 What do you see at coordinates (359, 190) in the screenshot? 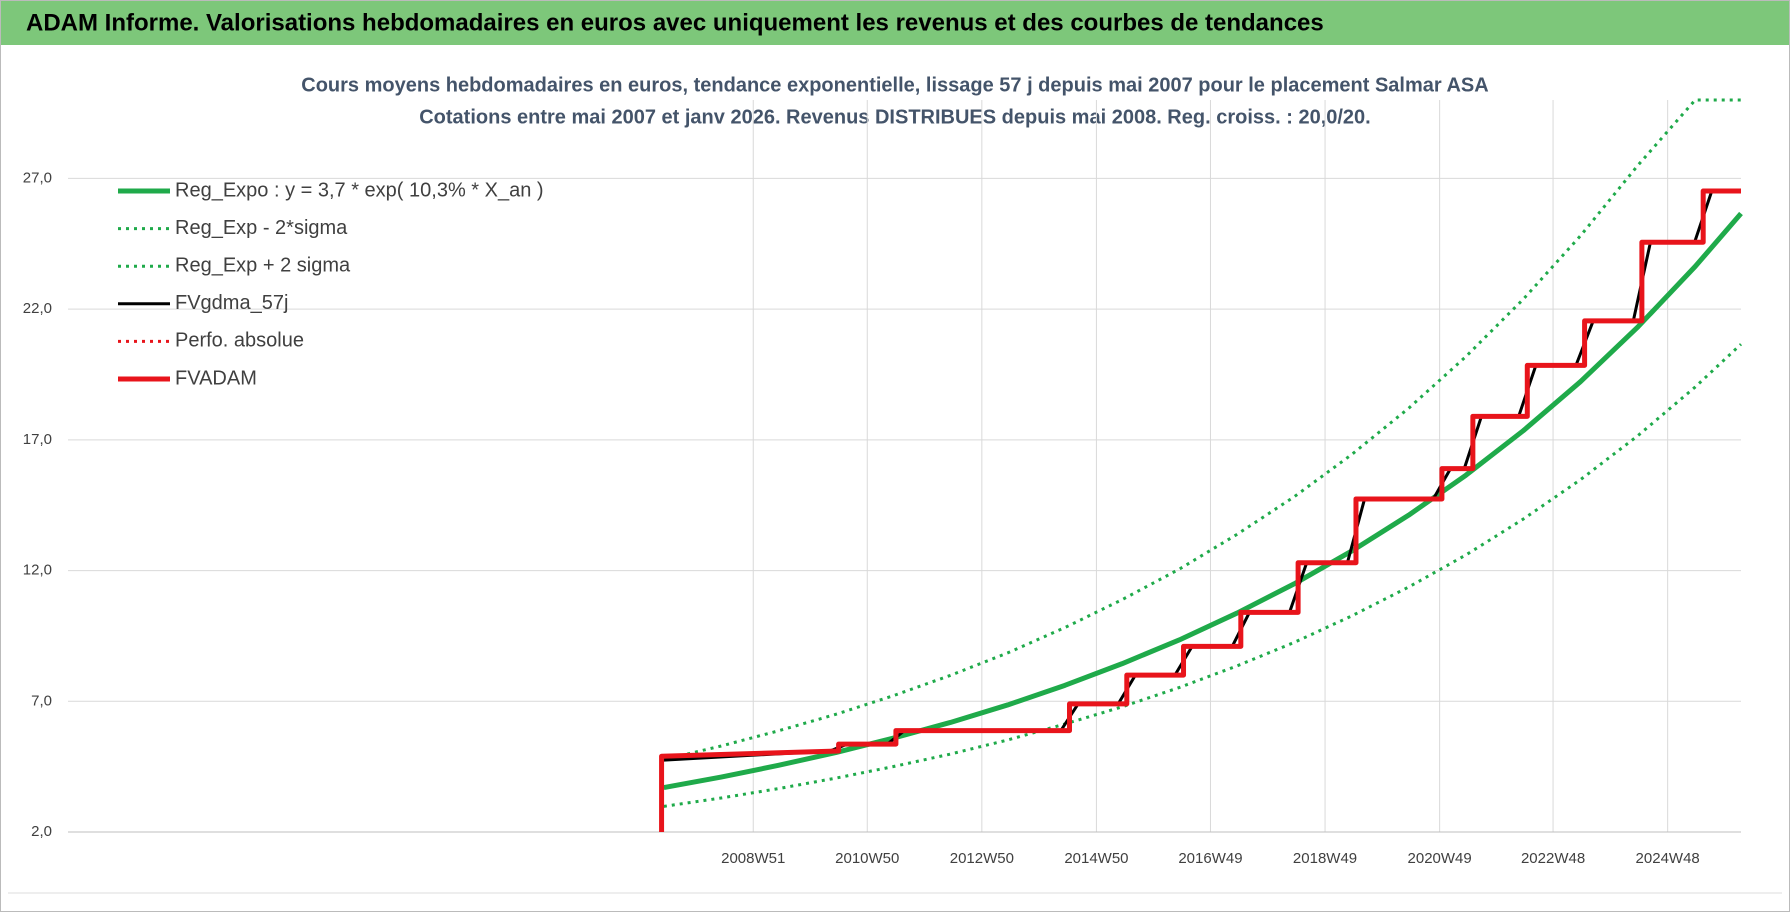
I see `legend-label: Reg_Expo : y = 3,7 * exp( 10,3% * X_an )` at bounding box center [359, 190].